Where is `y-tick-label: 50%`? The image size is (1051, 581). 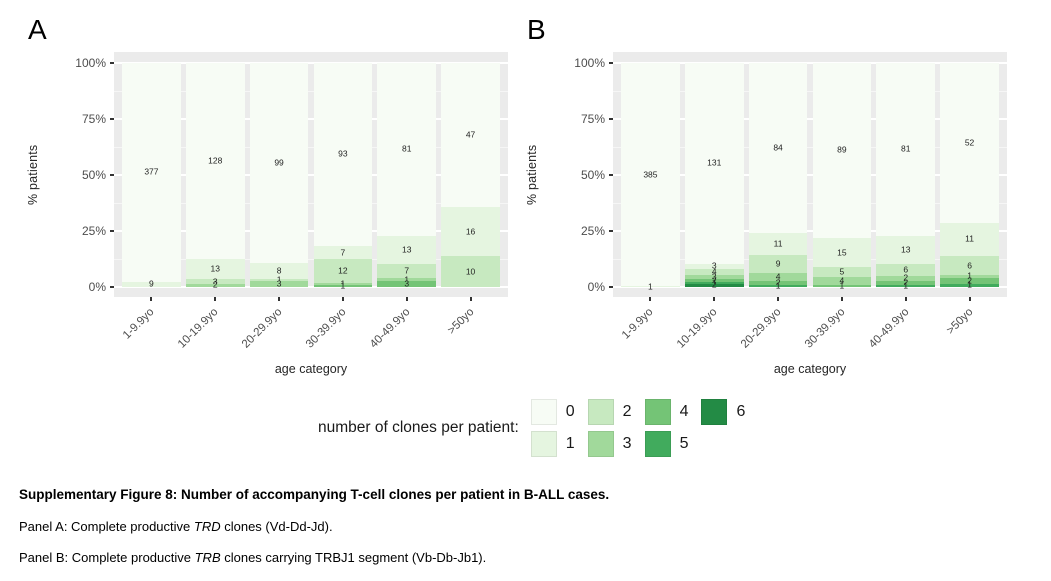 y-tick-label: 50% is located at coordinates (592, 175).